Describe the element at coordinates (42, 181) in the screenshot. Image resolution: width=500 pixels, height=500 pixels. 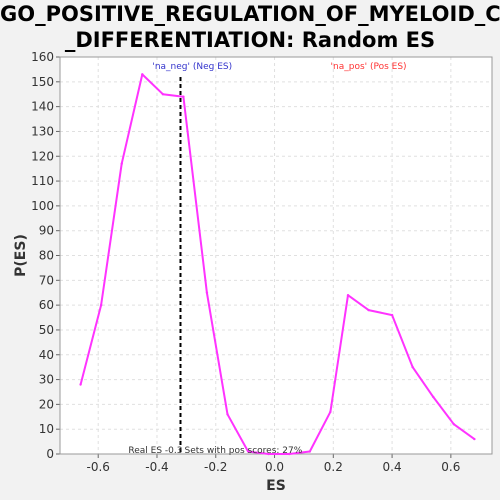
I see `y-tick-label: 110` at that location.